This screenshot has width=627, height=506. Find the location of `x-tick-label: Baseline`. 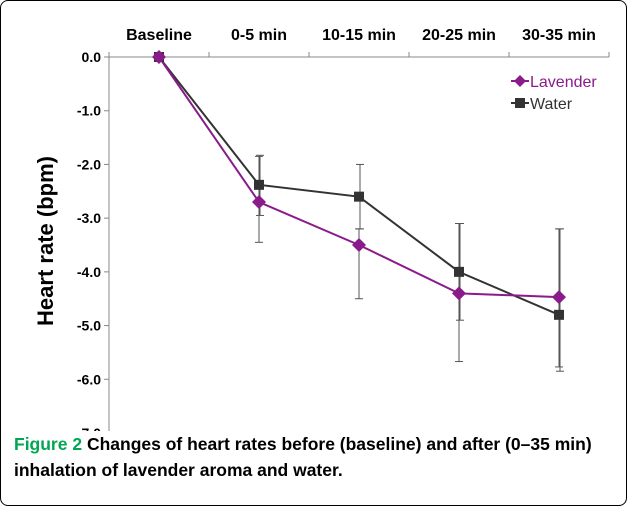

x-tick-label: Baseline is located at coordinates (159, 35).